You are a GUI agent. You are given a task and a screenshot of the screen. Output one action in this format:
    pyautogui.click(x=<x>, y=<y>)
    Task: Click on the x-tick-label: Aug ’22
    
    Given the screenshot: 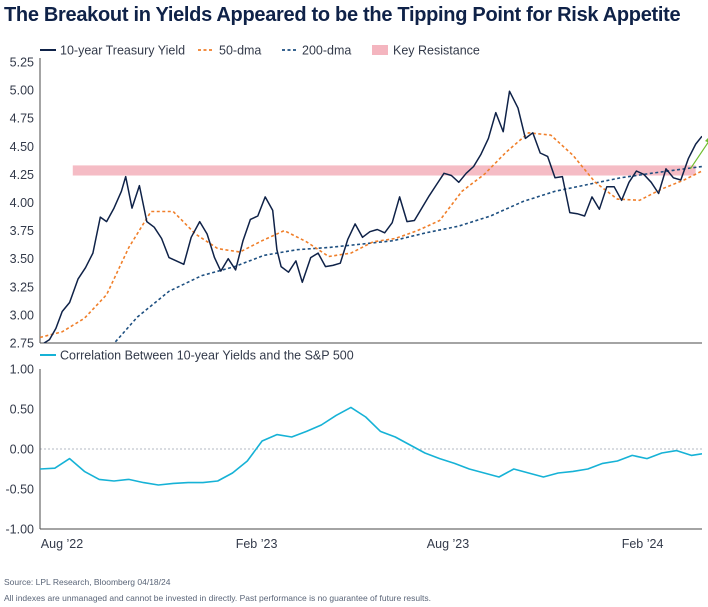 What is the action you would take?
    pyautogui.click(x=62, y=544)
    